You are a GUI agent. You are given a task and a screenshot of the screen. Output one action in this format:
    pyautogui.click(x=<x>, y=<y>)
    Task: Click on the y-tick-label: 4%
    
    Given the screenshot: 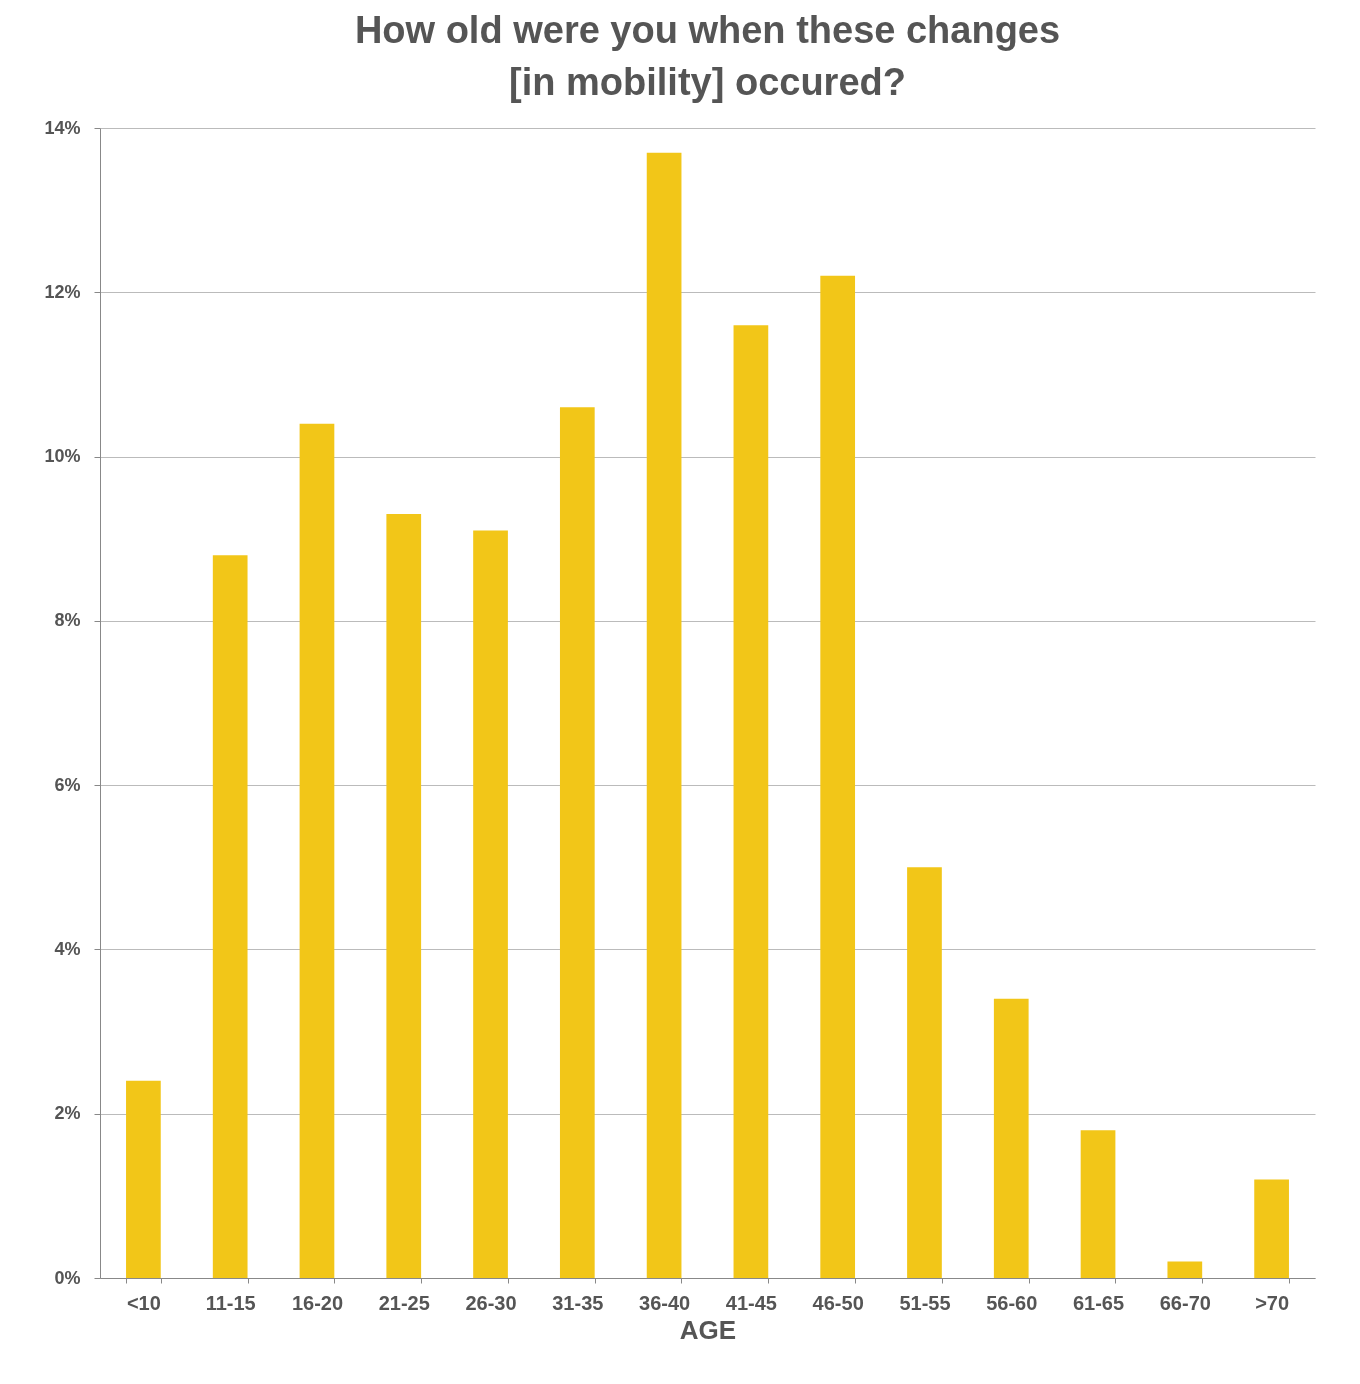 What is the action you would take?
    pyautogui.click(x=67, y=948)
    